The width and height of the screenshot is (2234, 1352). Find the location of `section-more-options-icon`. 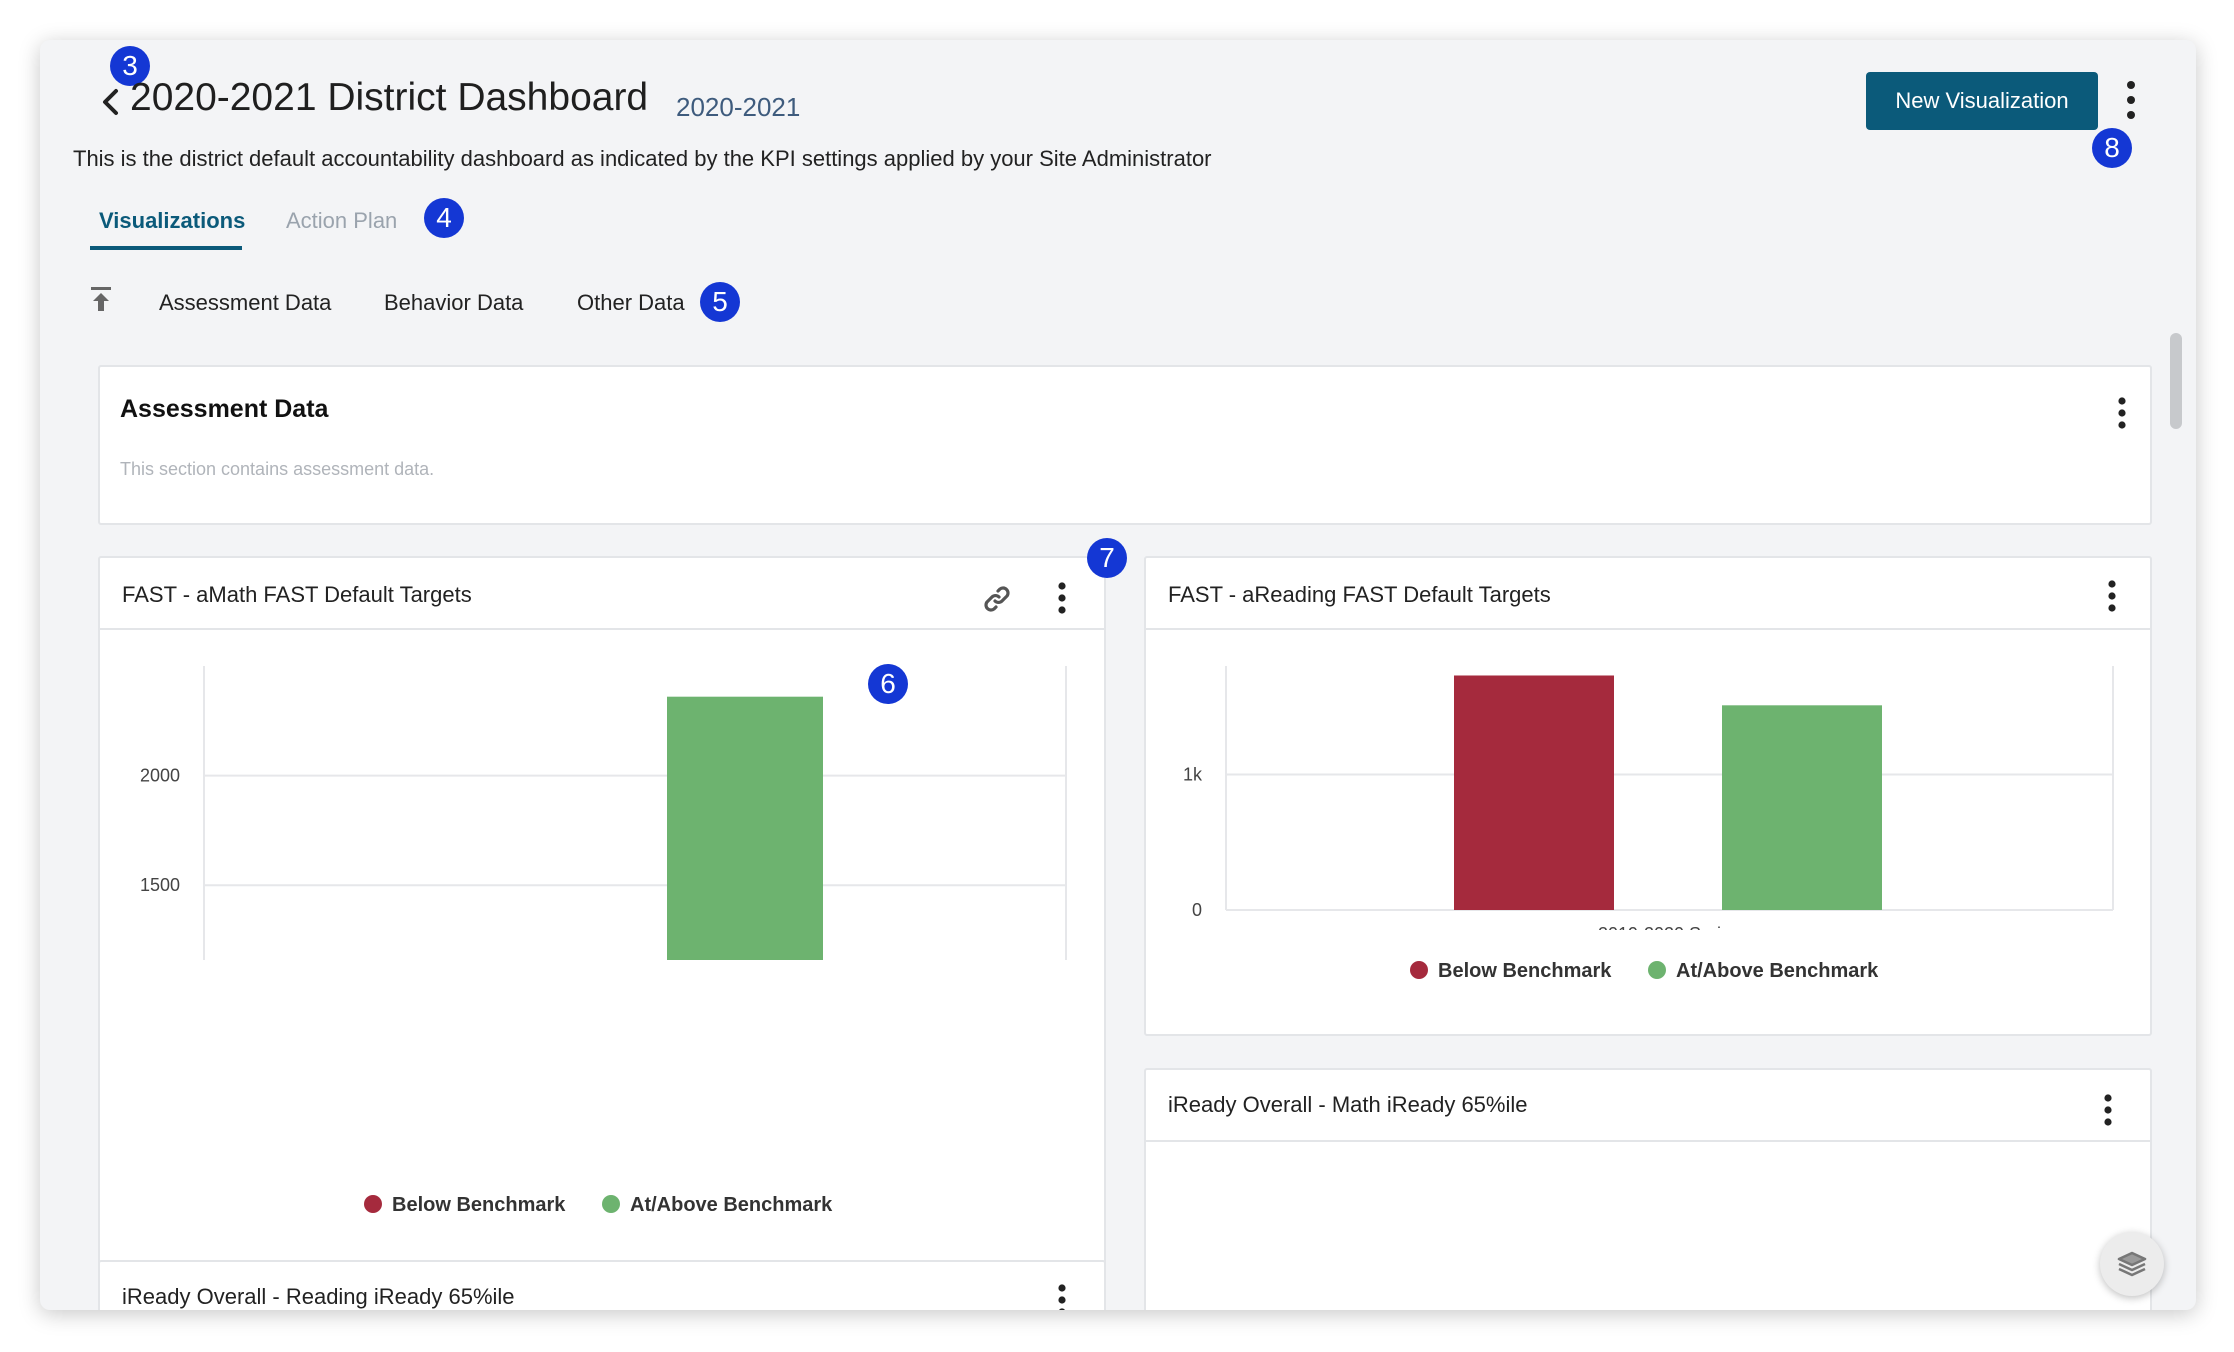

section-more-options-icon is located at coordinates (2122, 413).